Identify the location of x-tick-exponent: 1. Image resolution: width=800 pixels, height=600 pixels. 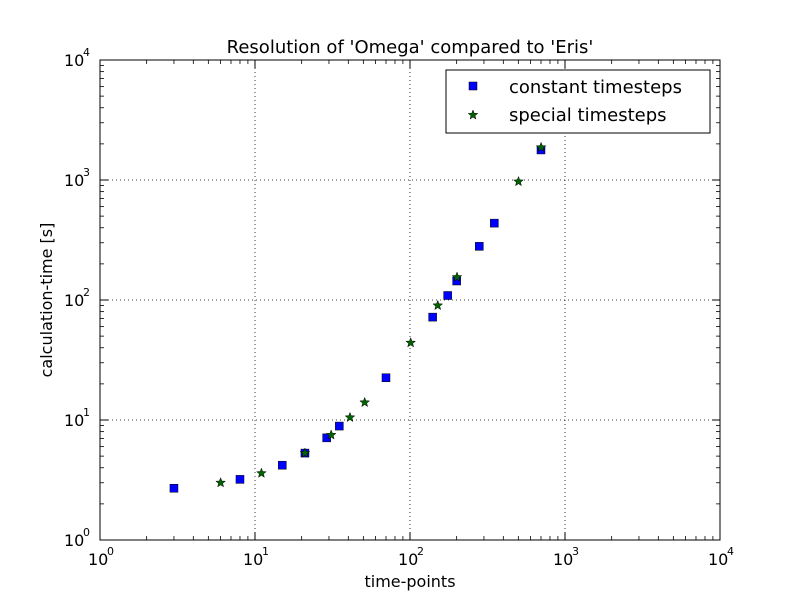
(265, 551).